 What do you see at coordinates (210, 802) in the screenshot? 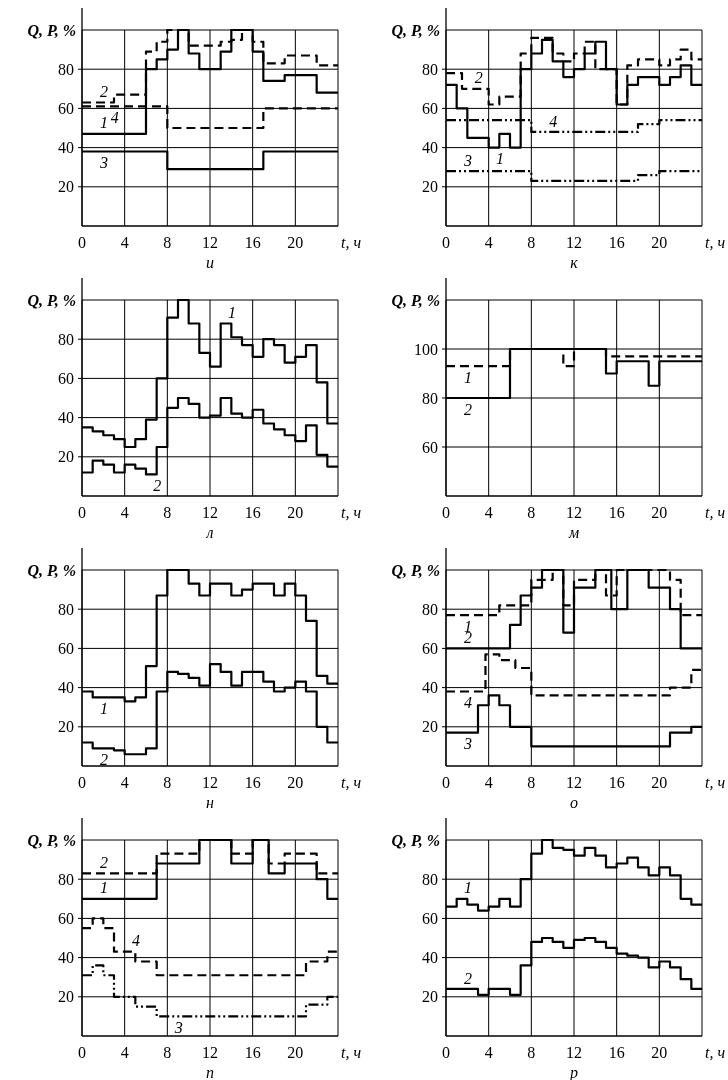
I see `text: н` at bounding box center [210, 802].